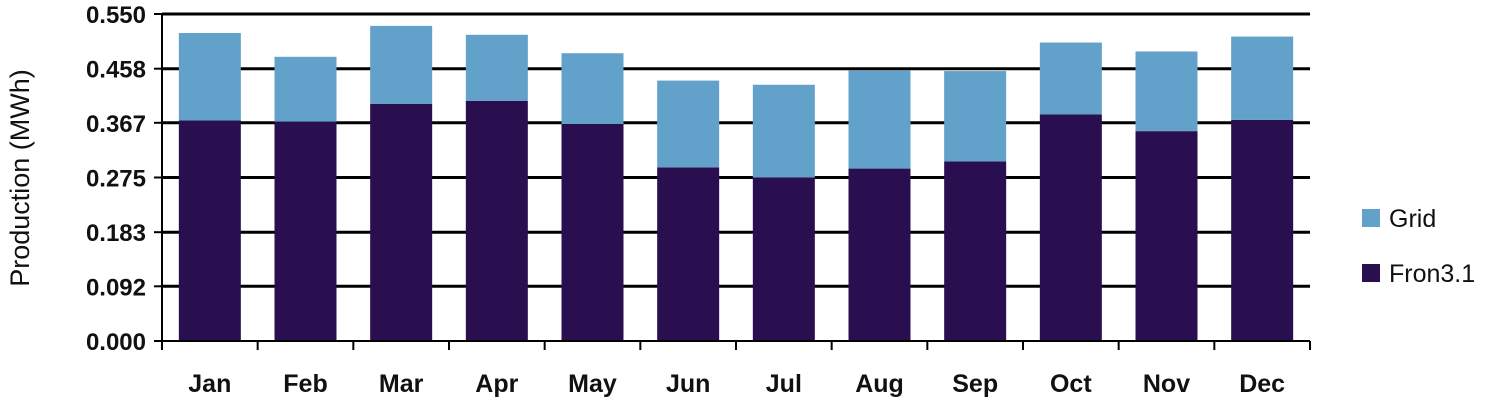  I want to click on bar-fron3-1-mar, so click(401, 222).